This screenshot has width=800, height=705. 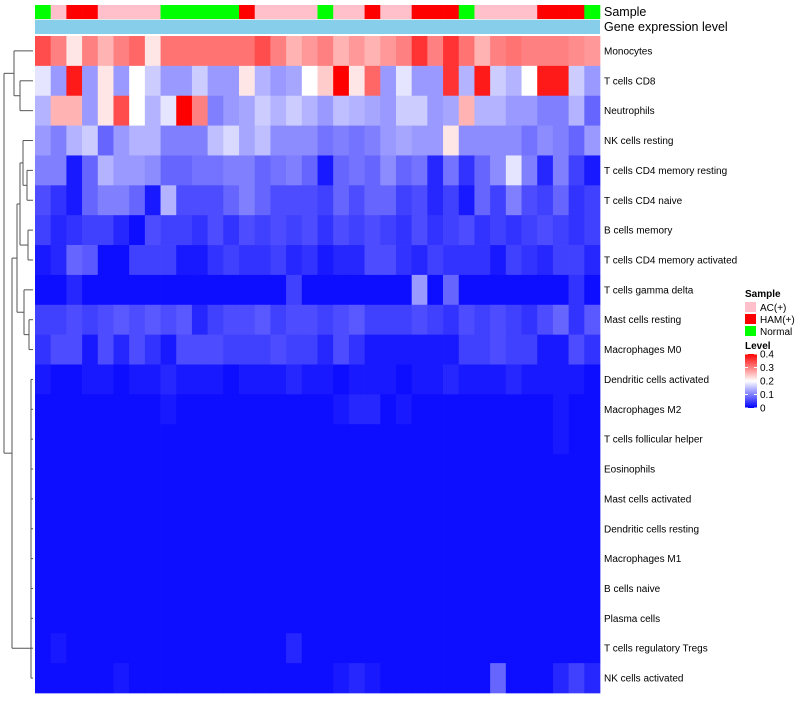 What do you see at coordinates (642, 320) in the screenshot?
I see `row-label: Mast cells resting` at bounding box center [642, 320].